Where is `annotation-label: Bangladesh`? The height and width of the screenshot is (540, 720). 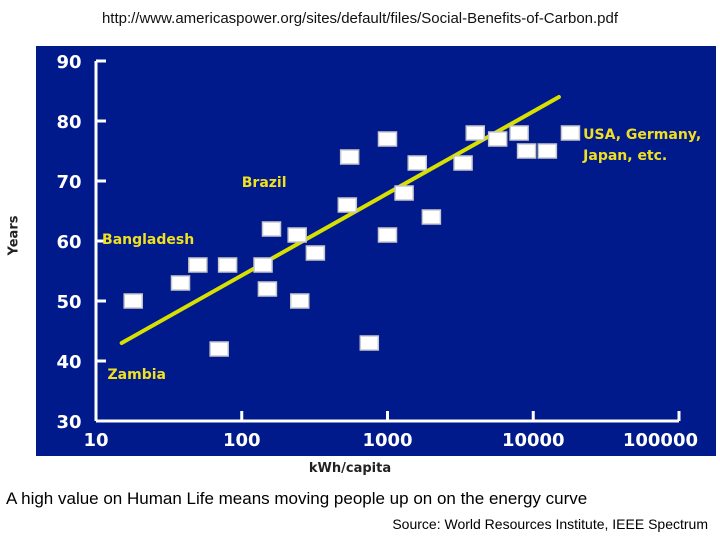
annotation-label: Bangladesh is located at coordinates (148, 240).